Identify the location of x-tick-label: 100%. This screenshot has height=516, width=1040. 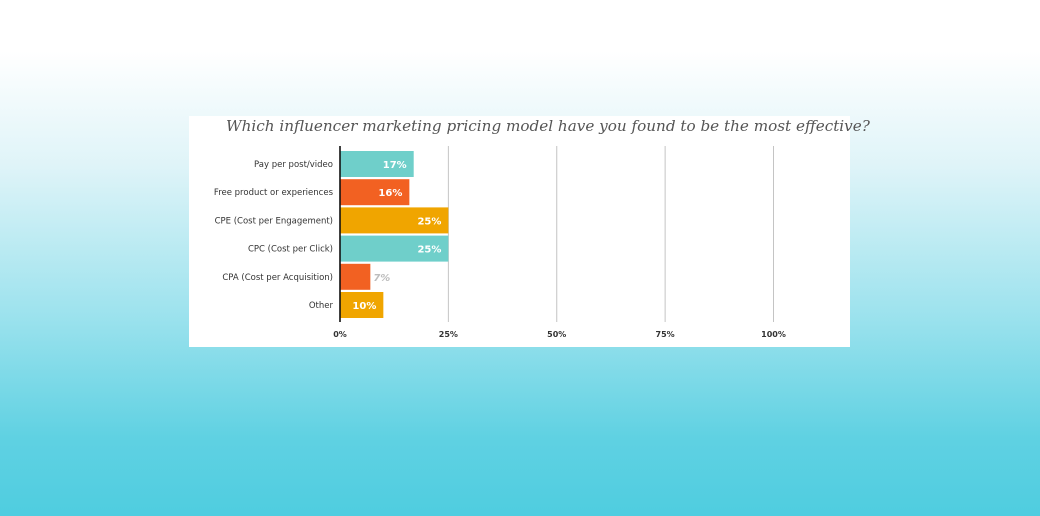
(773, 334).